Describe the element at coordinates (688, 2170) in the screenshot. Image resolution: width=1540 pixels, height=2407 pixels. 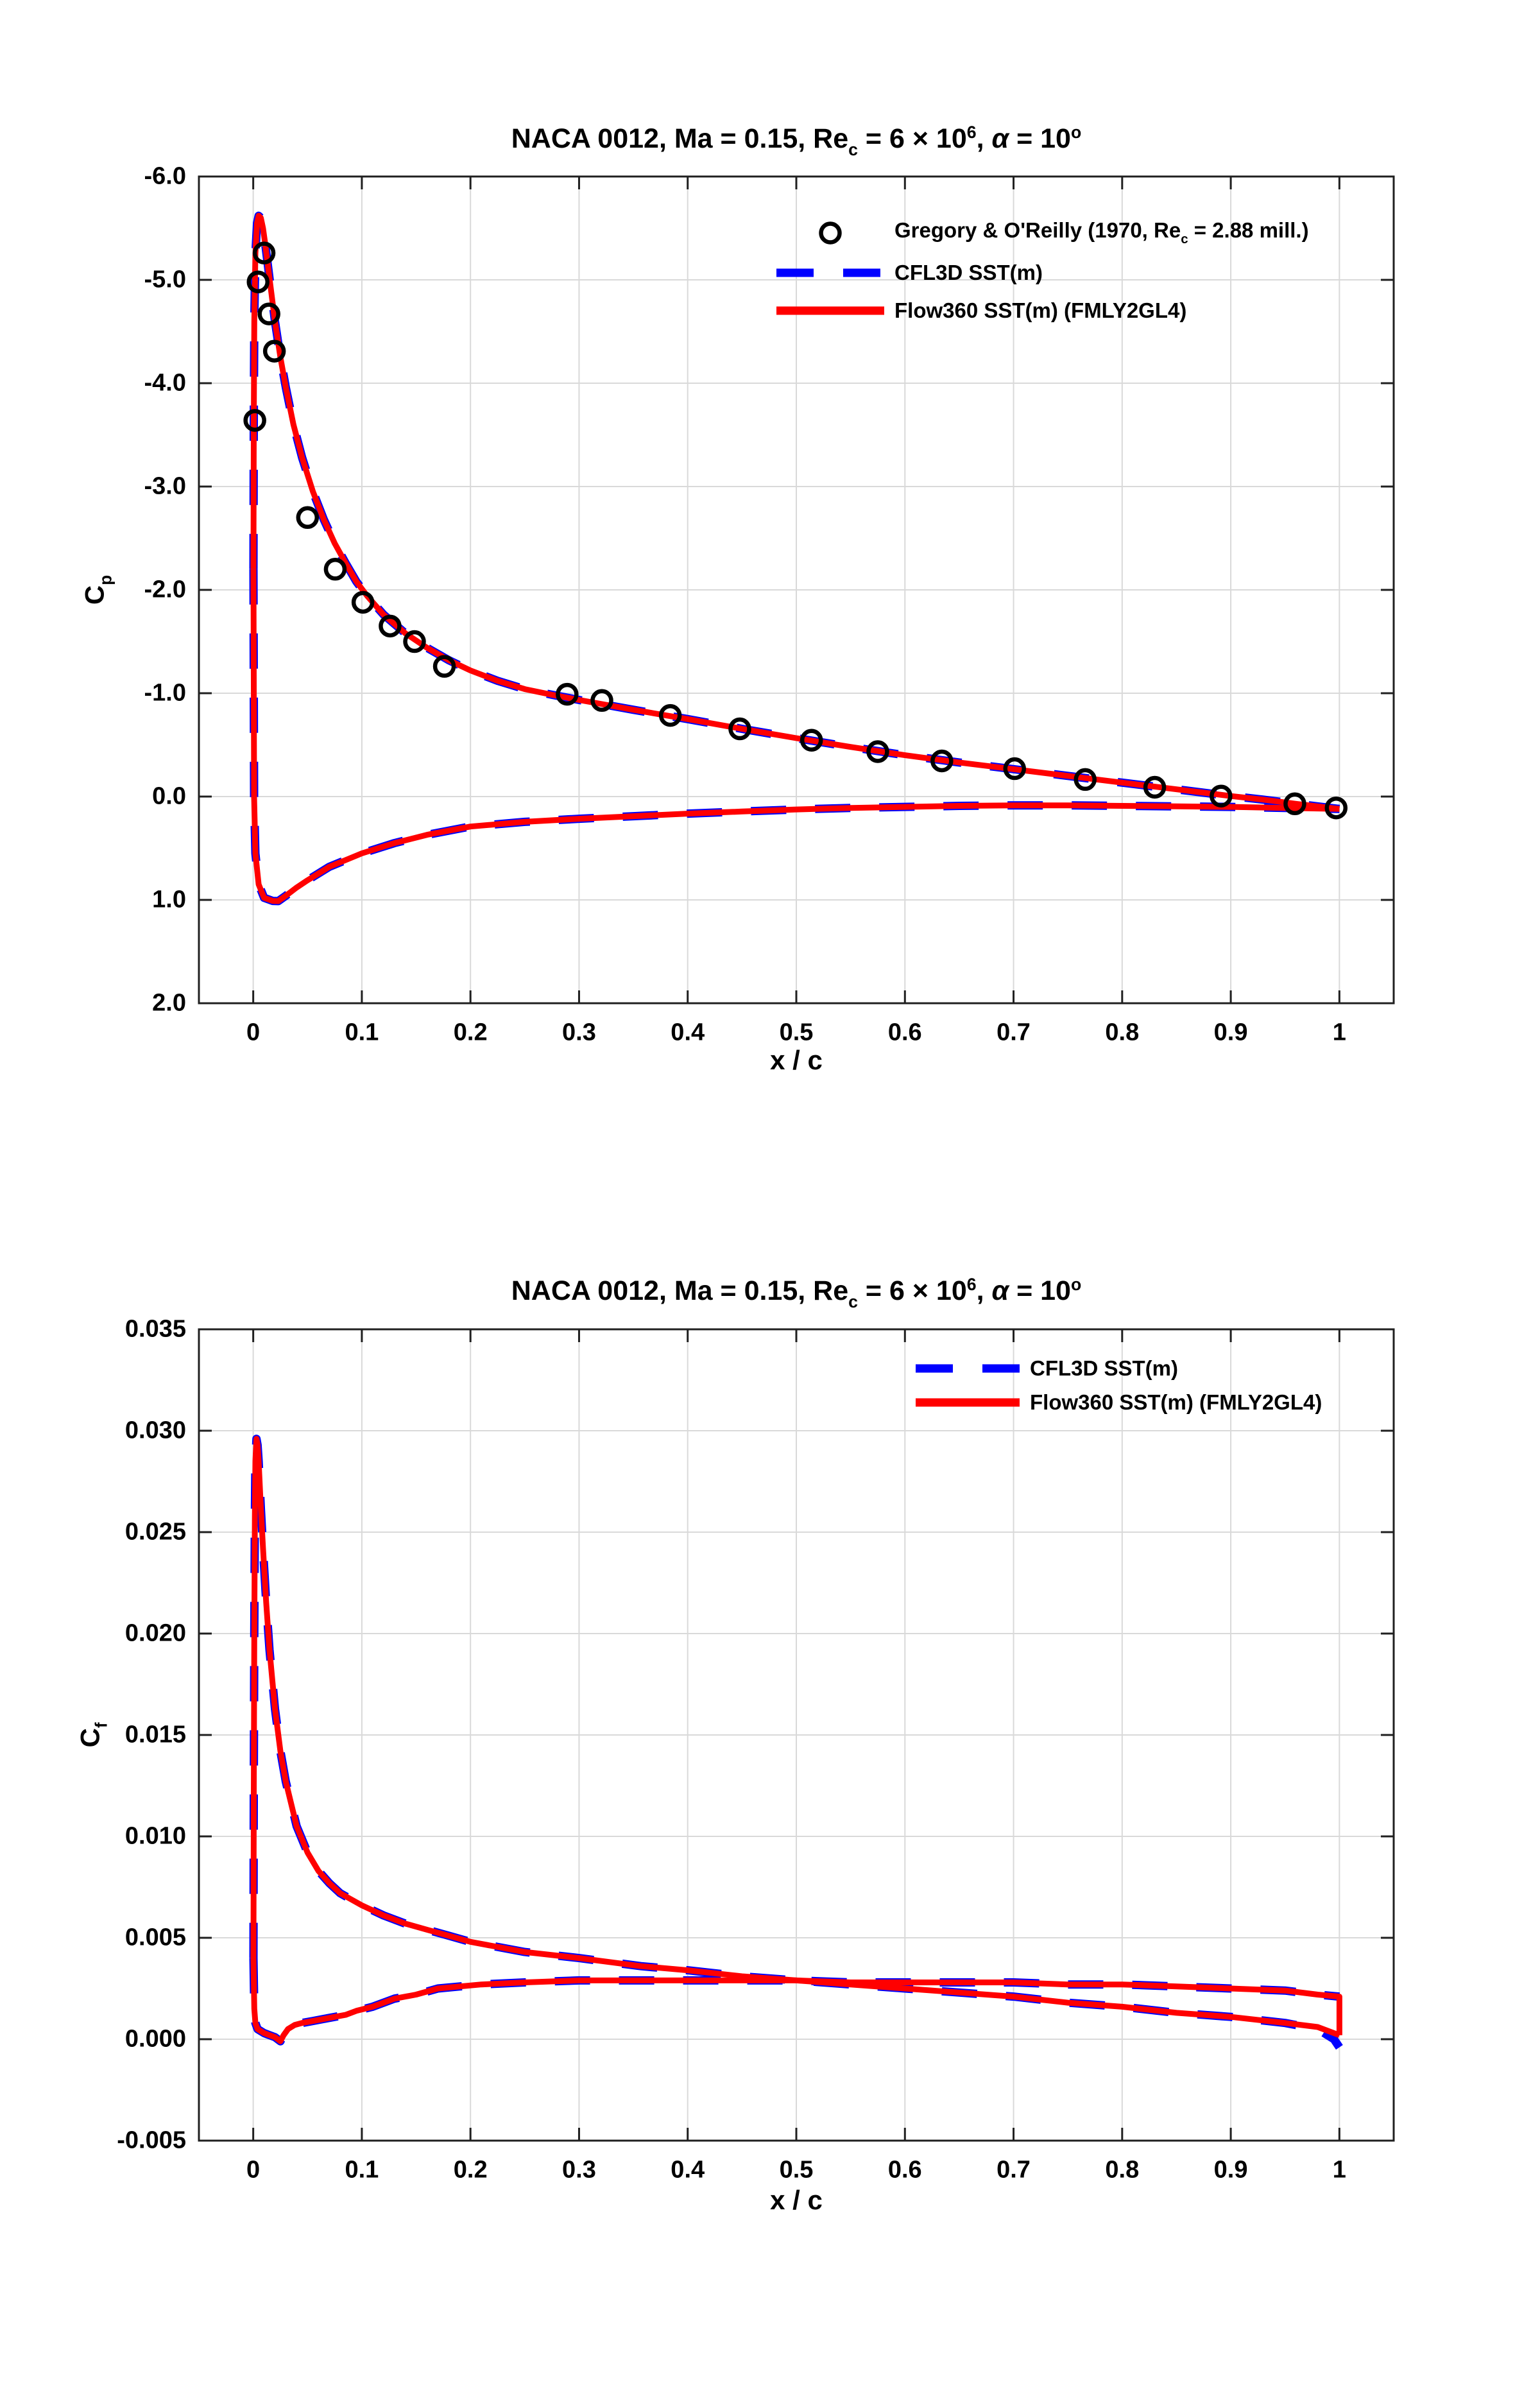
I see `cf-x-tick-label: 0.4` at that location.